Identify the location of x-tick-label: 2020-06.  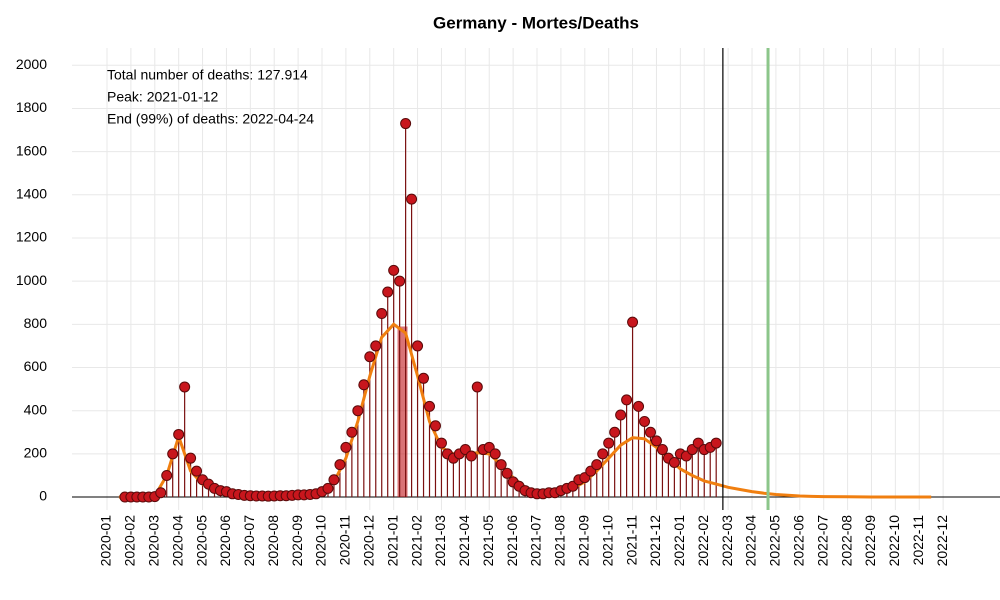
(225, 541).